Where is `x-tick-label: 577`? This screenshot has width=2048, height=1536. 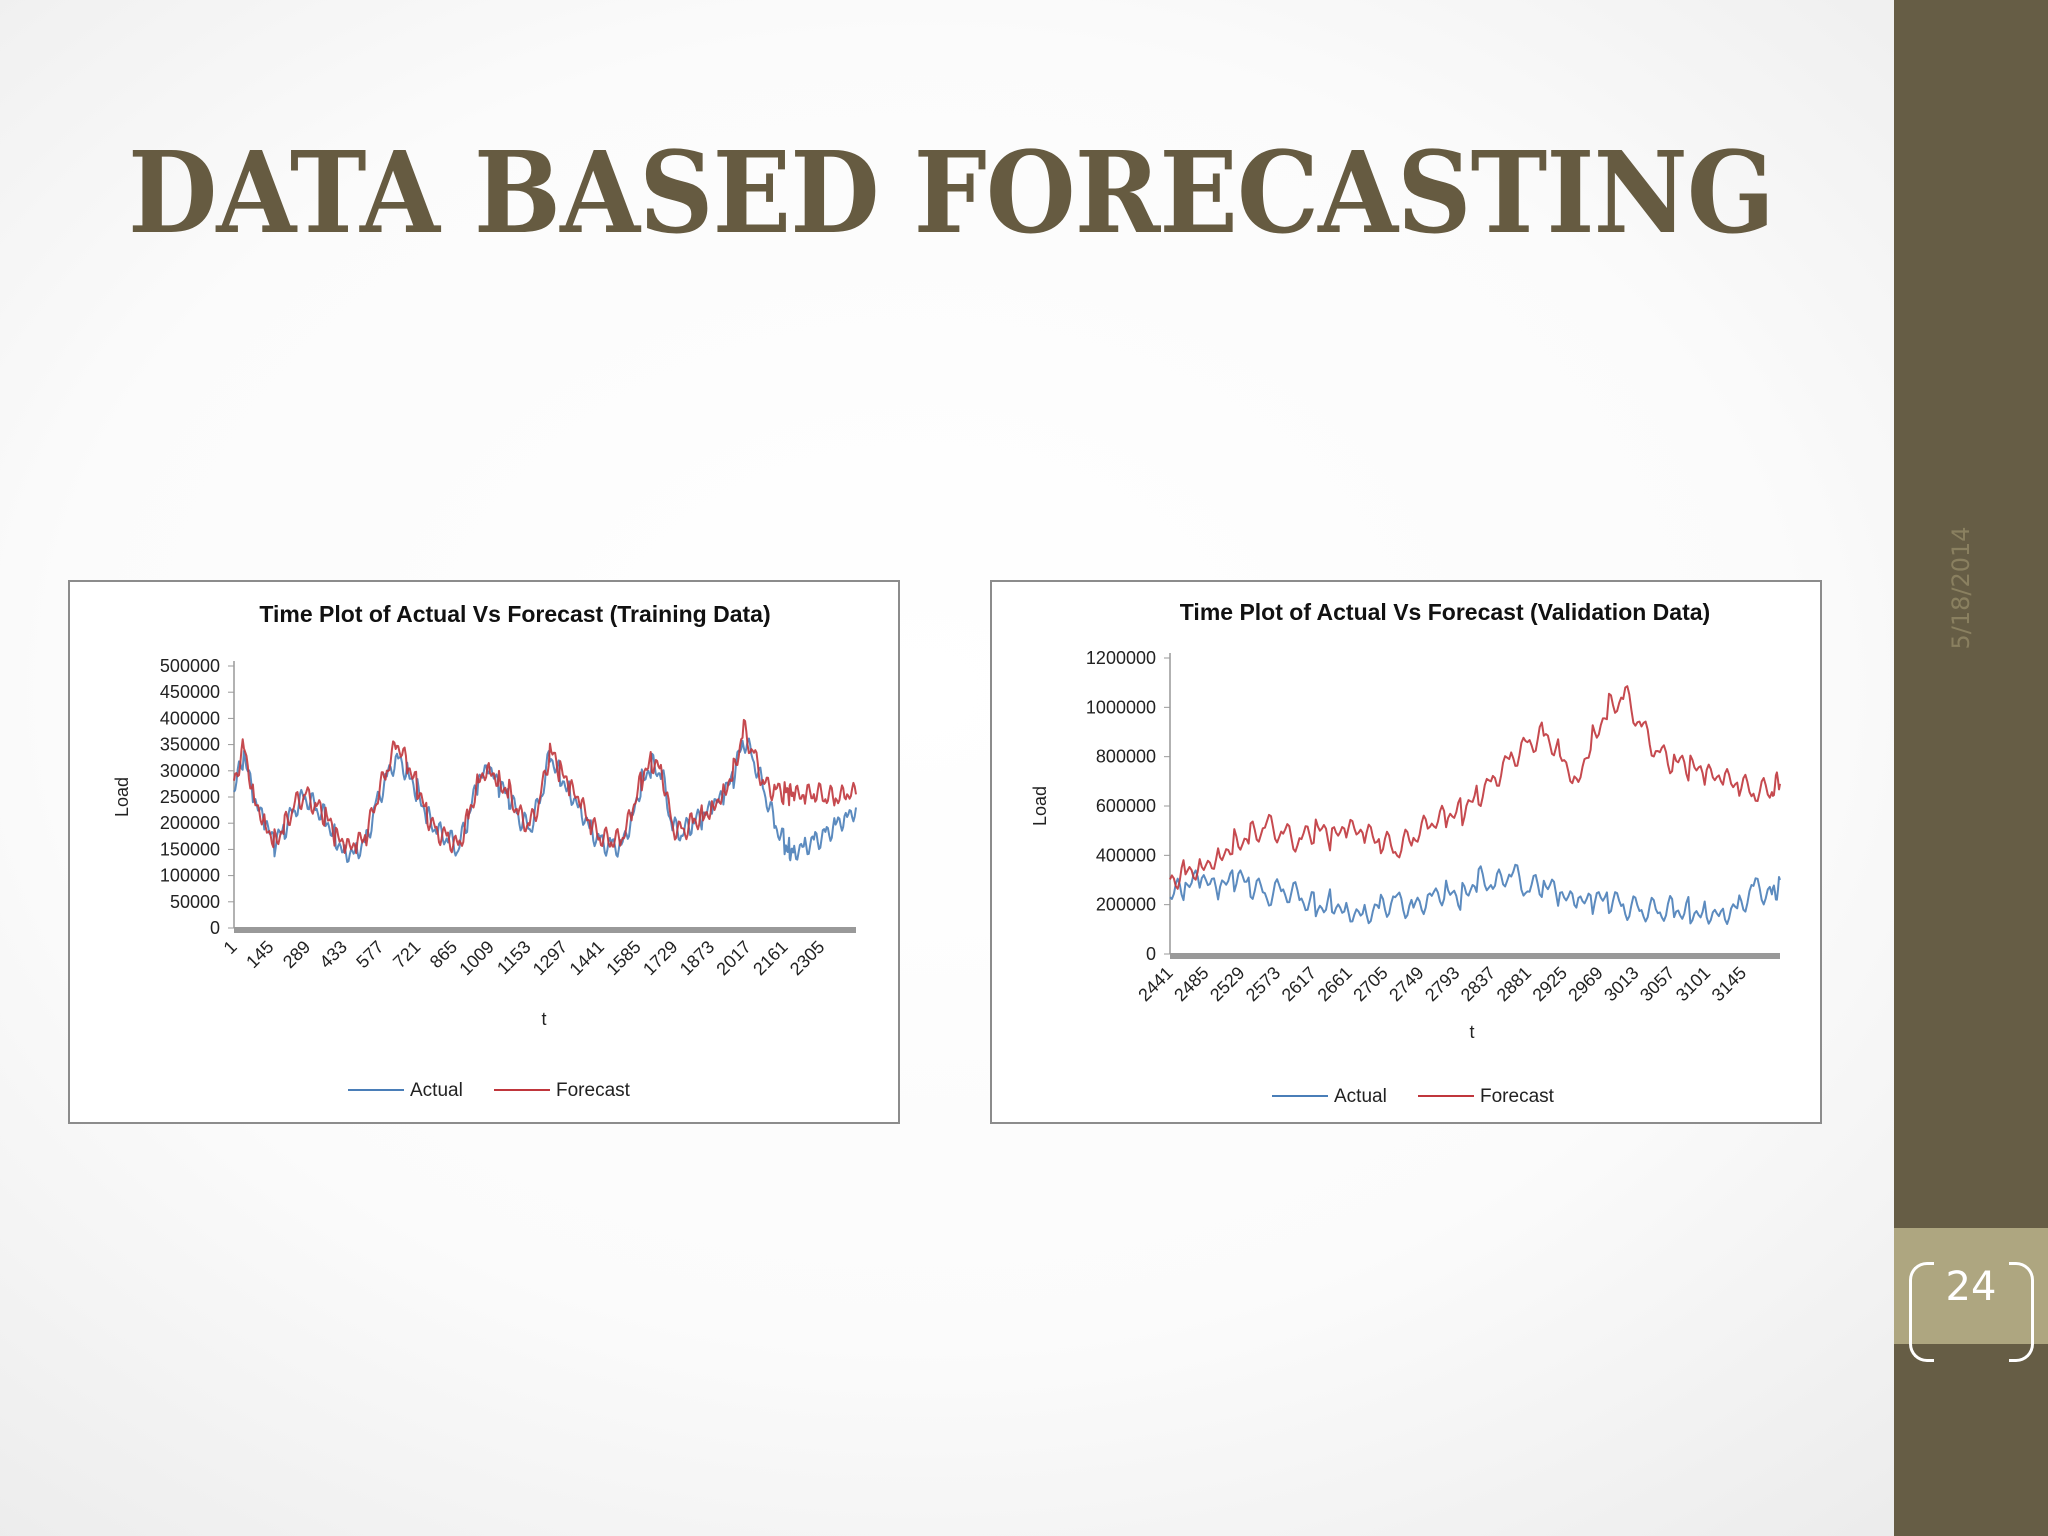 x-tick-label: 577 is located at coordinates (369, 954).